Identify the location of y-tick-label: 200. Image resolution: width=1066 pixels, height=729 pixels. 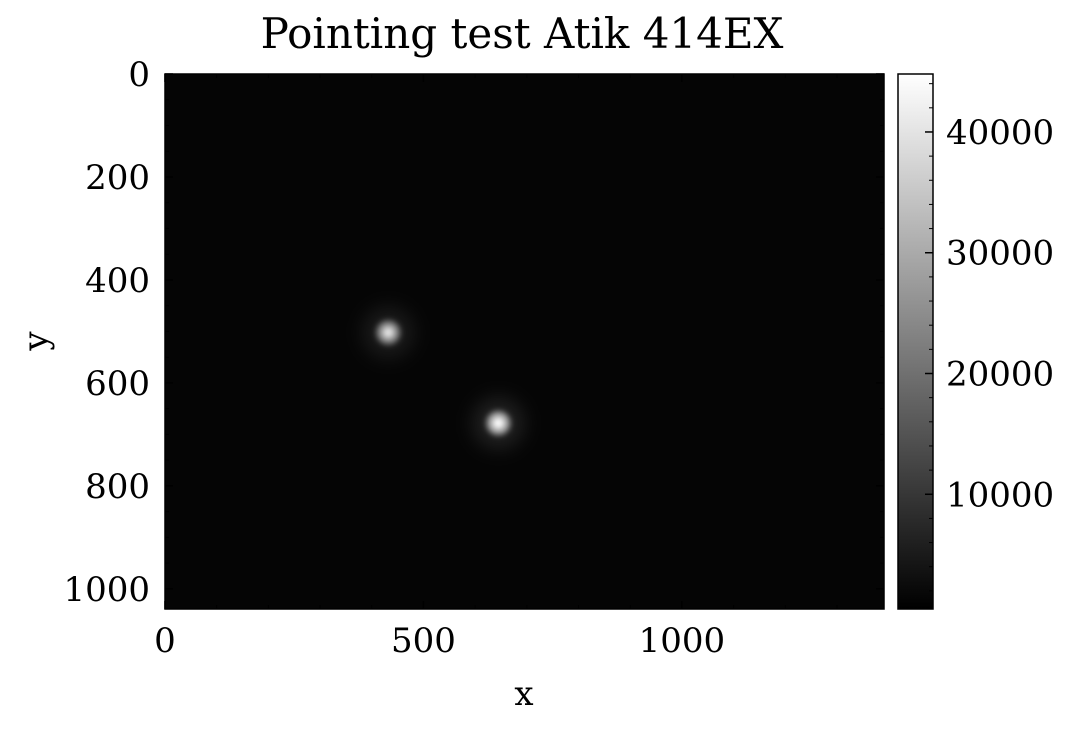
(117, 178).